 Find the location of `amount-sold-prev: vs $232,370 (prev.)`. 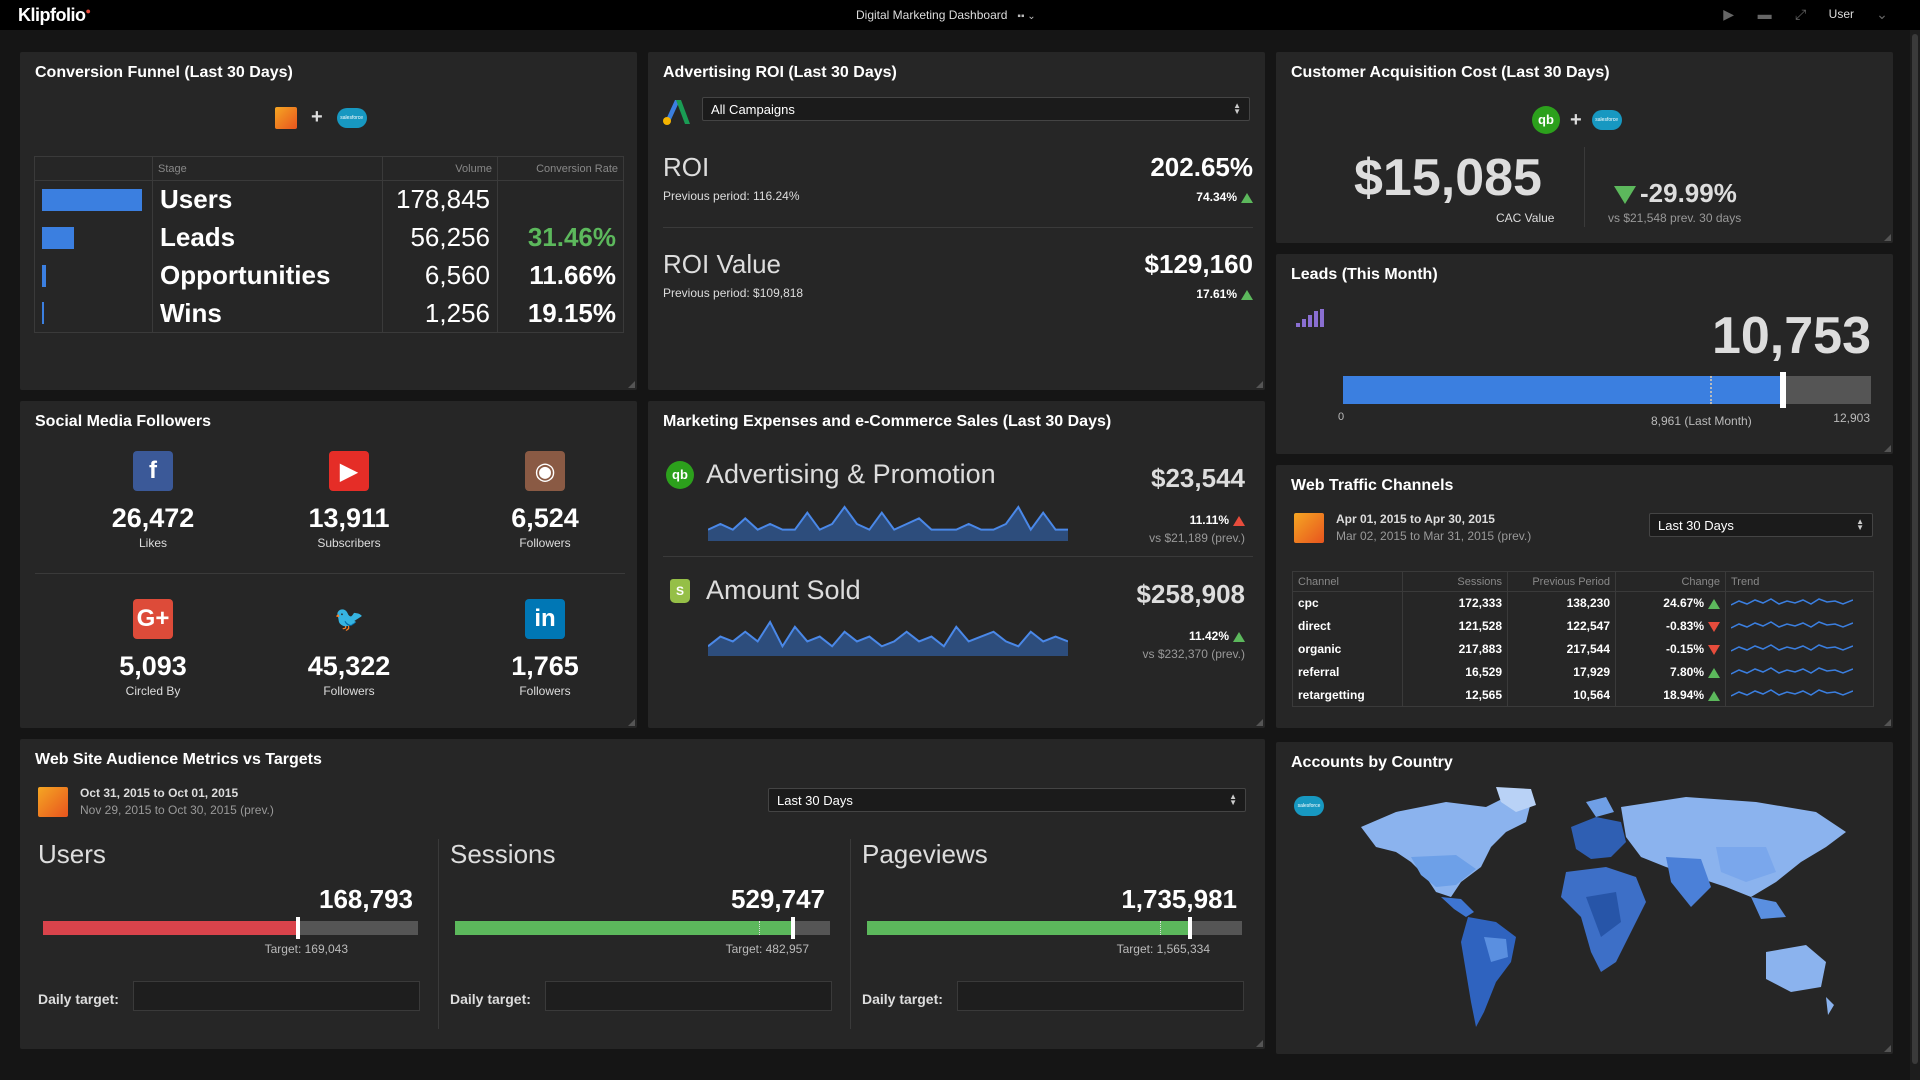

amount-sold-prev: vs $232,370 (prev.) is located at coordinates (1194, 654).